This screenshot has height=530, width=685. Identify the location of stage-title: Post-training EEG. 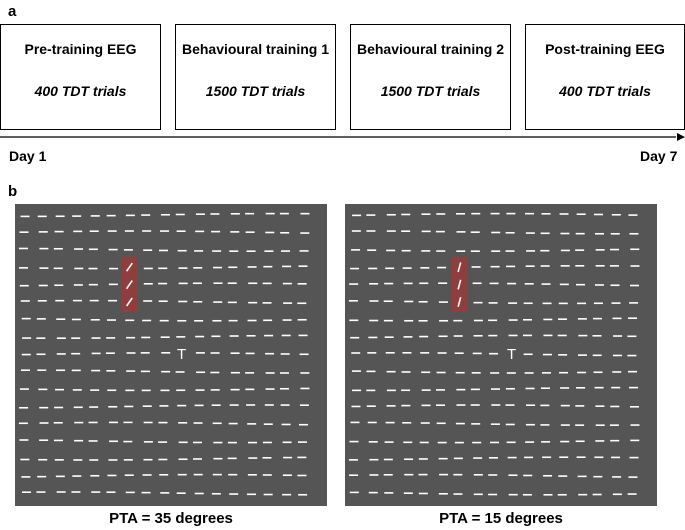
(605, 49).